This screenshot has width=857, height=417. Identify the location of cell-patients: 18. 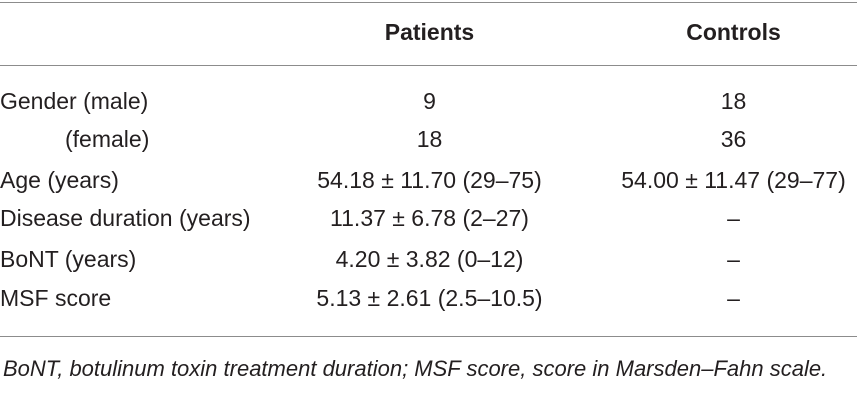
(429, 139).